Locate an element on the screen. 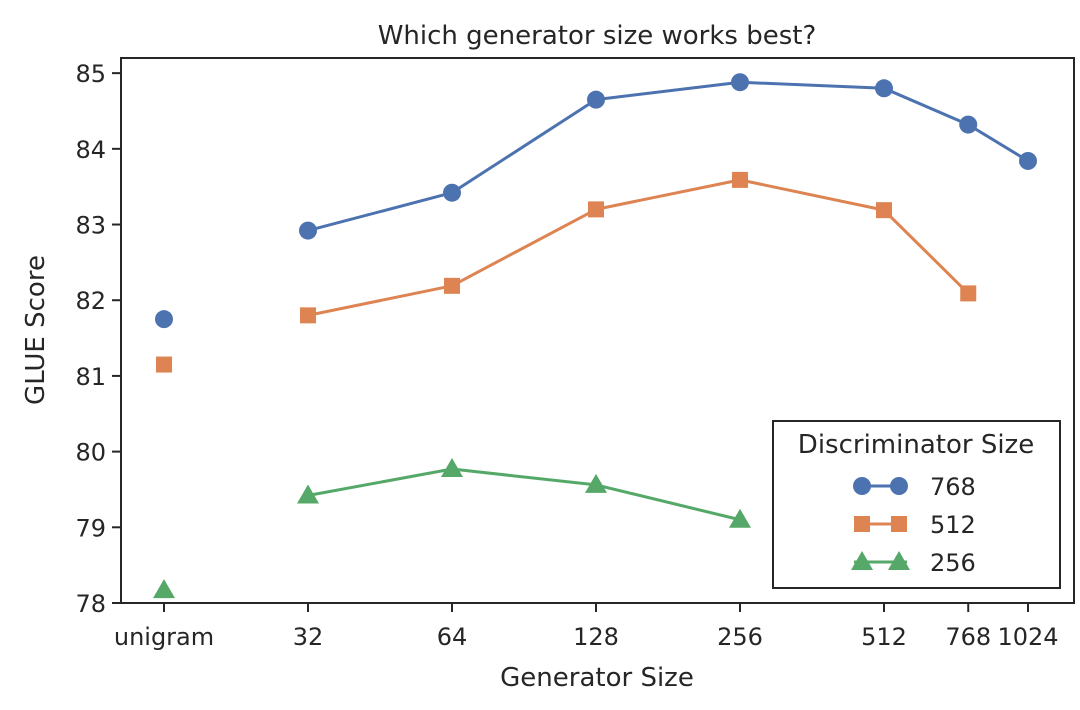 This screenshot has width=1080, height=710. x-tick-label: 32 is located at coordinates (308, 637).